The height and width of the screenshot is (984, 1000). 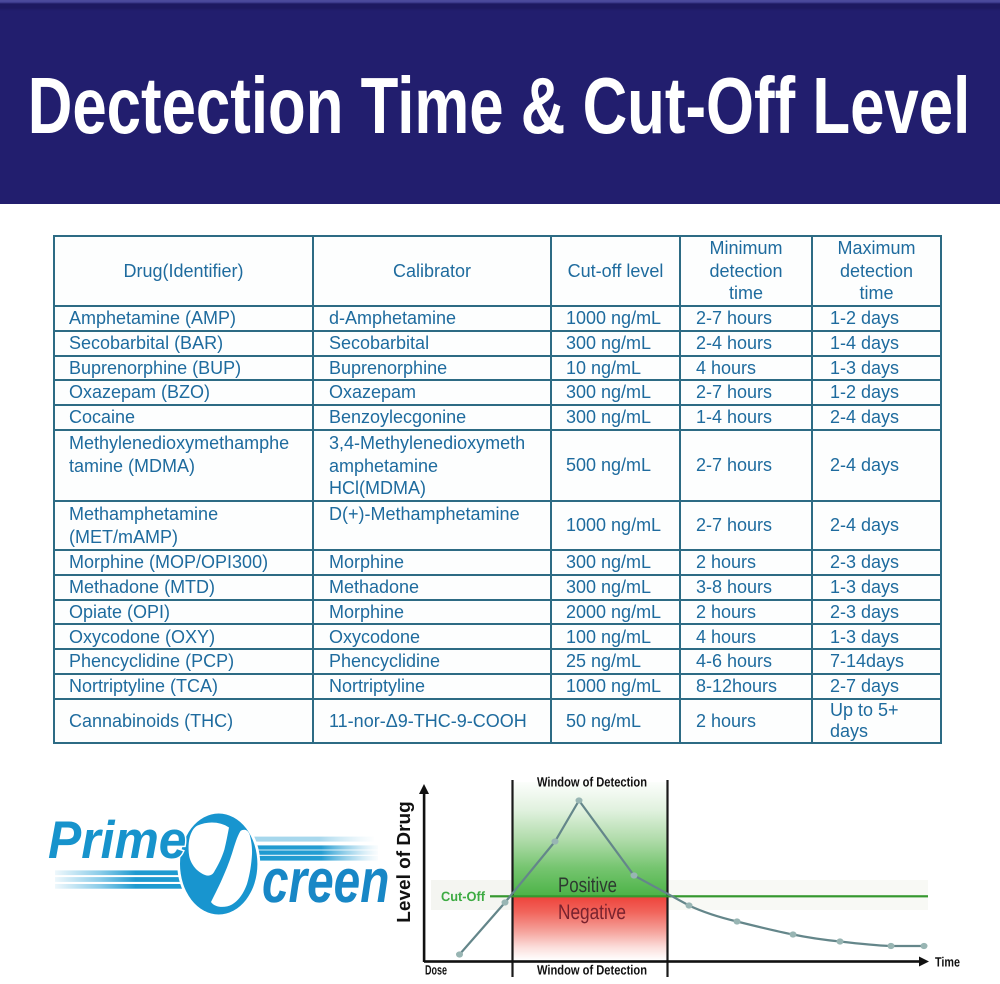 What do you see at coordinates (947, 962) in the screenshot?
I see `svg-text: Time` at bounding box center [947, 962].